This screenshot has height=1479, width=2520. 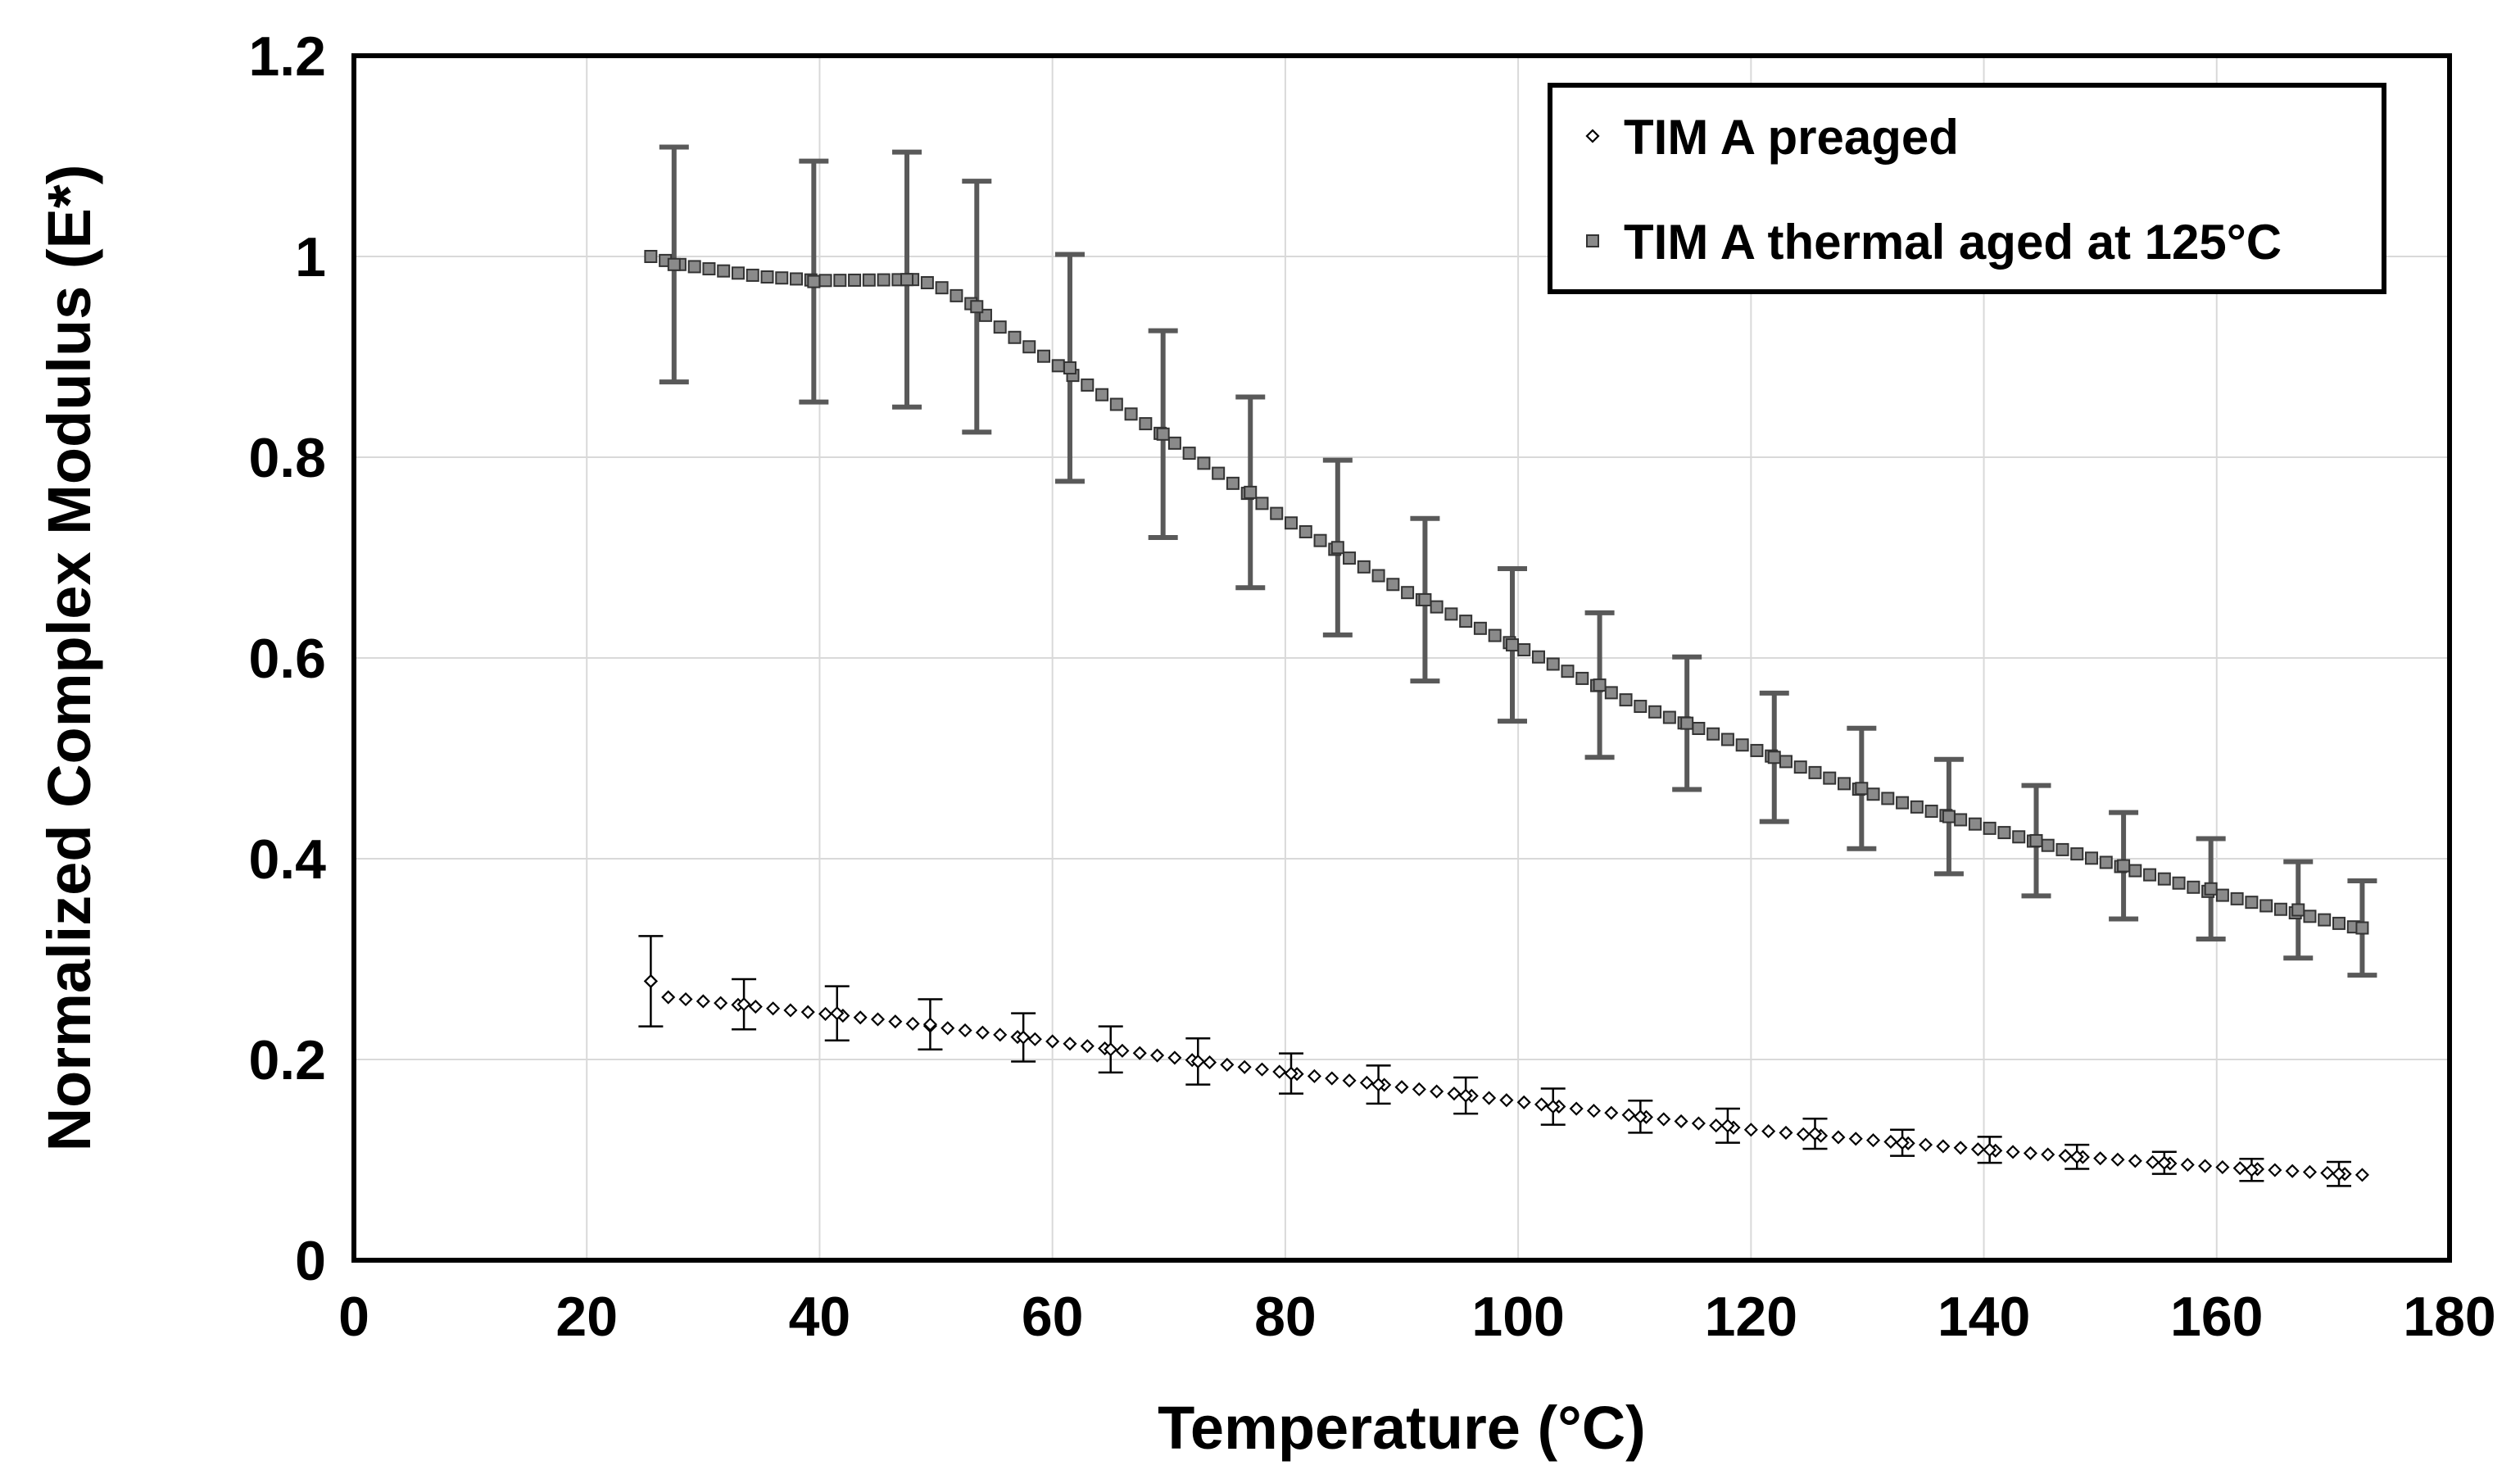 What do you see at coordinates (1417, 1317) in the screenshot?
I see `x-tick-labels: 0 20 40 60 80 100 120 140 160 180` at bounding box center [1417, 1317].